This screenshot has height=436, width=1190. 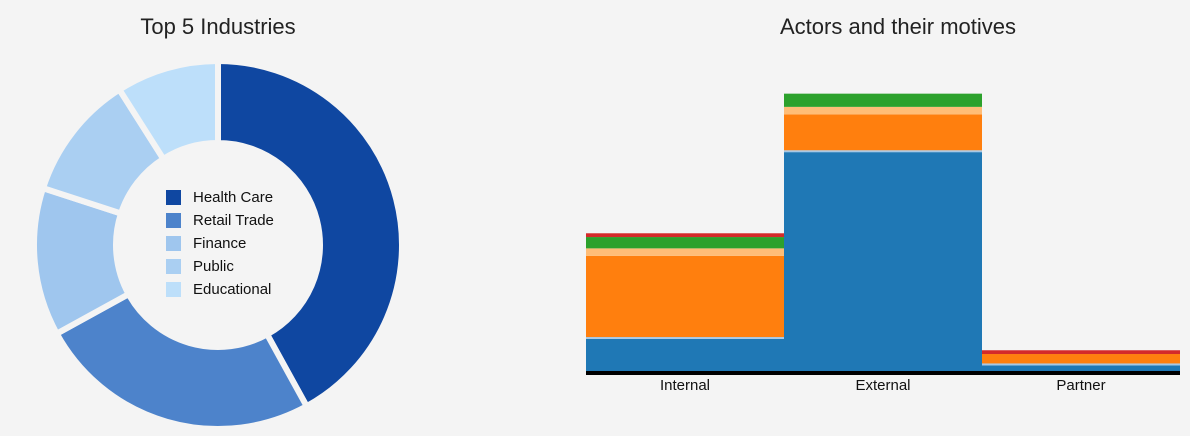 I want to click on x-axis-line, so click(x=883, y=373).